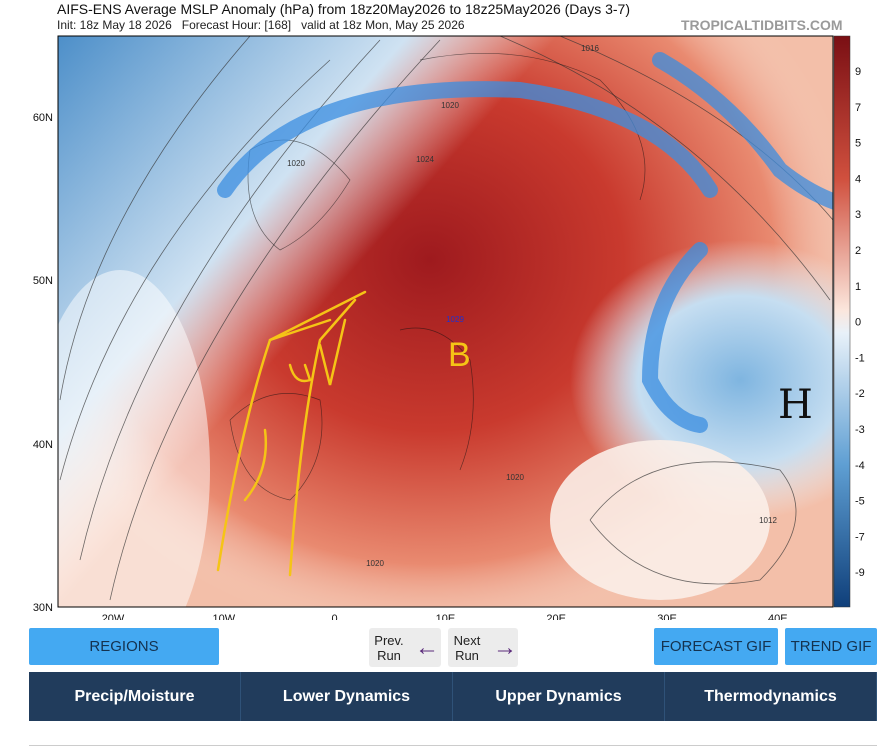  I want to click on arrow-right: →, so click(505, 647).